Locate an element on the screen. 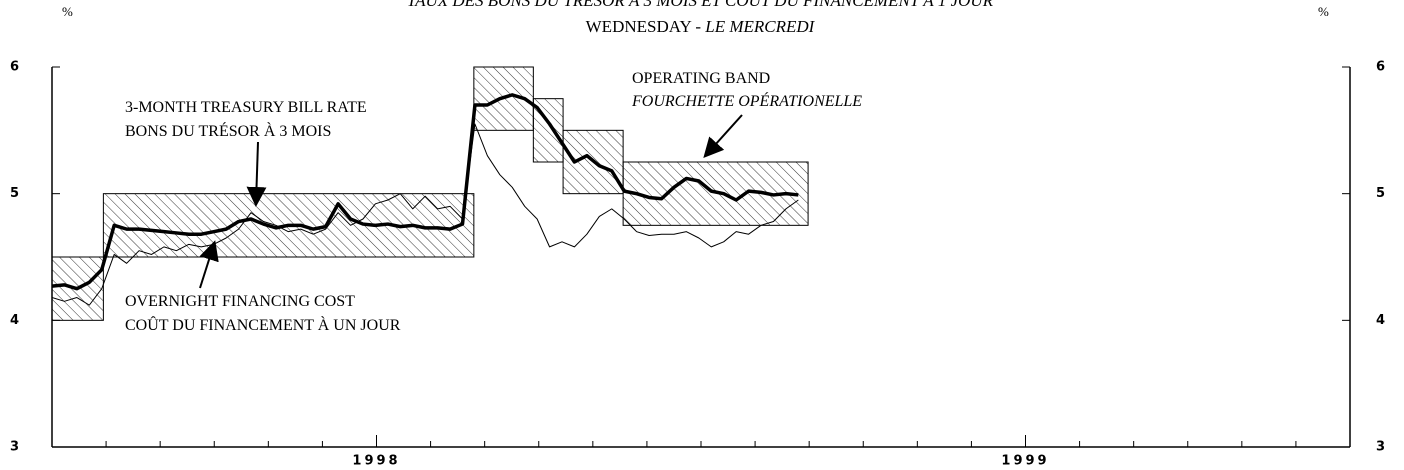  x-tick-label: 1998 is located at coordinates (376, 461).